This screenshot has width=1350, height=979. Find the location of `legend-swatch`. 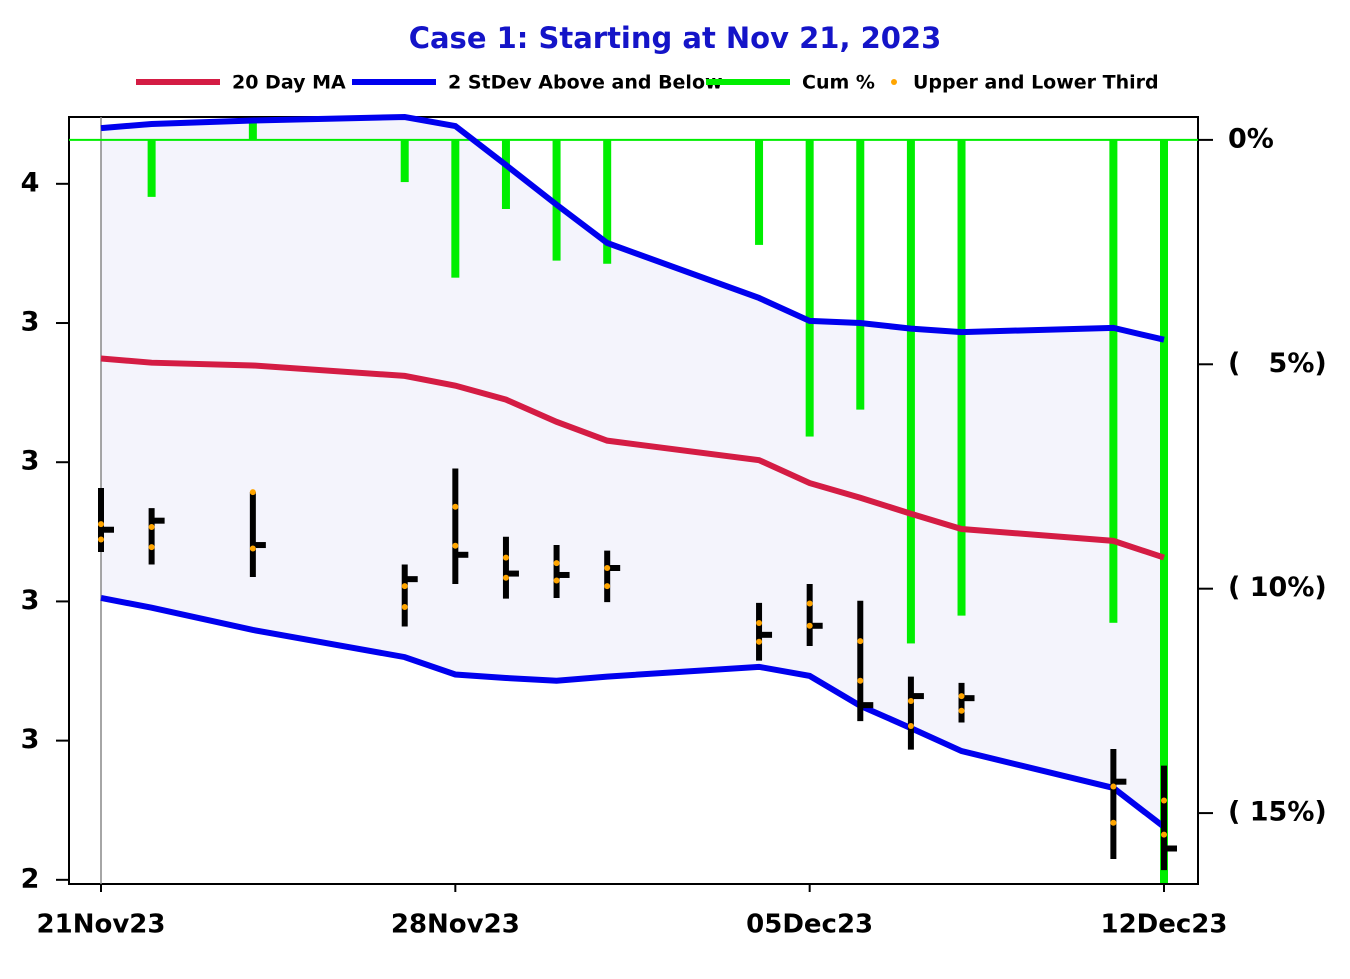

legend-swatch is located at coordinates (894, 82).